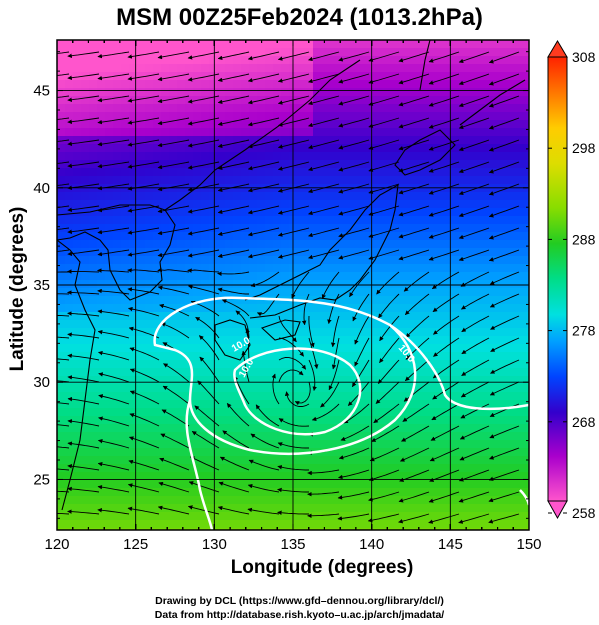 This screenshot has height=625, width=599. I want to click on x-tick-label: 140, so click(371, 544).